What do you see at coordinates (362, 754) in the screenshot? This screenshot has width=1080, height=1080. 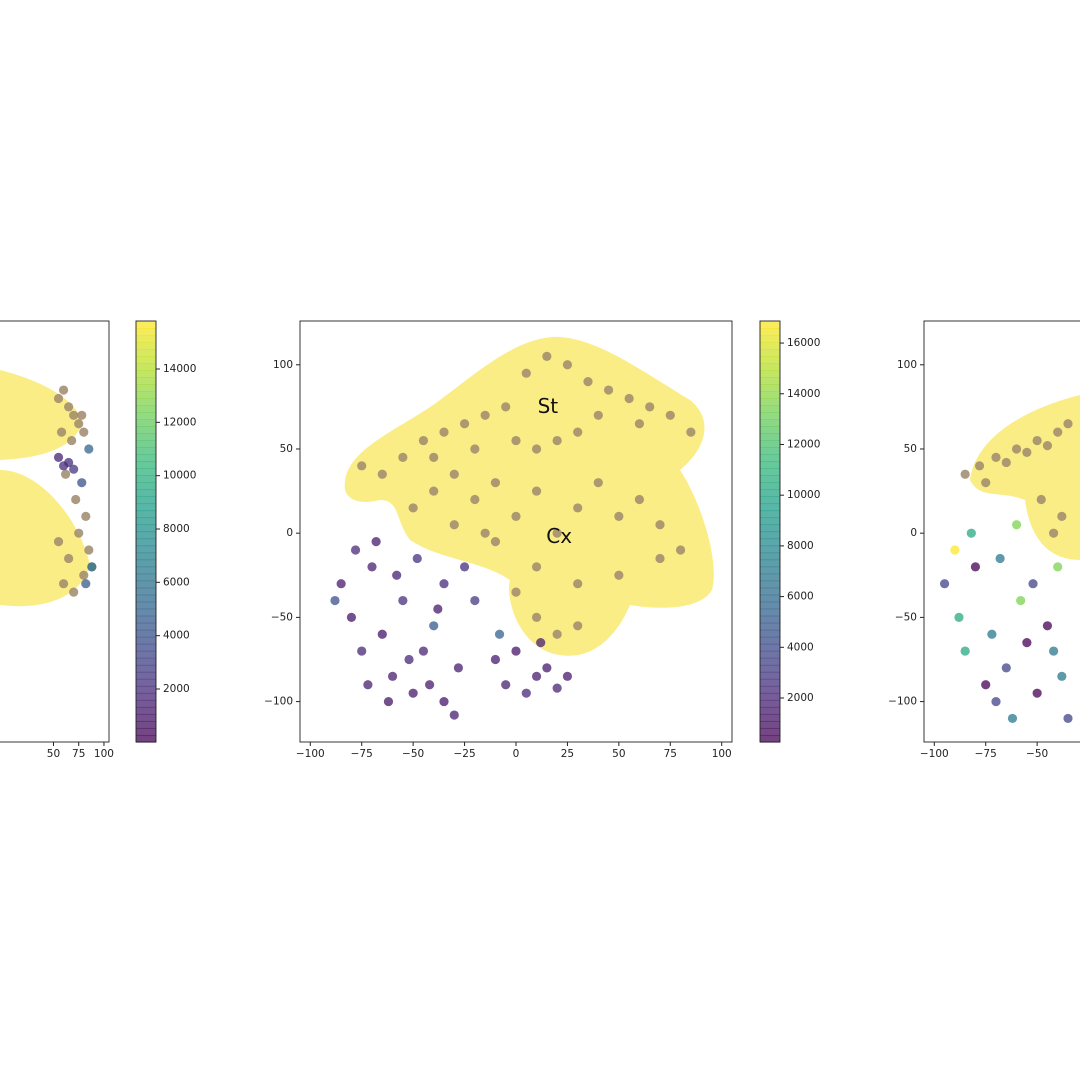 I see `x-tick-label: −75` at bounding box center [362, 754].